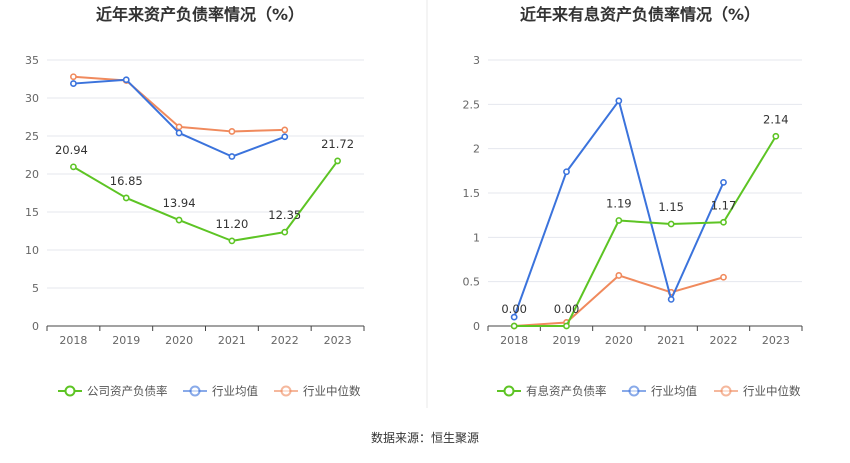 This screenshot has height=463, width=850. I want to click on chart-title: 近年来资产负债率情况（%）, so click(200, 14).